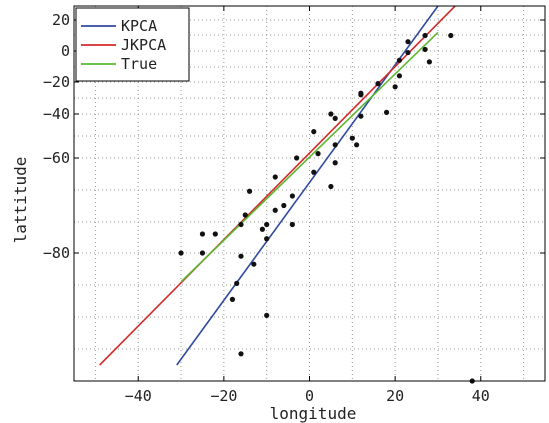  Describe the element at coordinates (61, 20) in the screenshot. I see `y-tick-label: 20` at that location.